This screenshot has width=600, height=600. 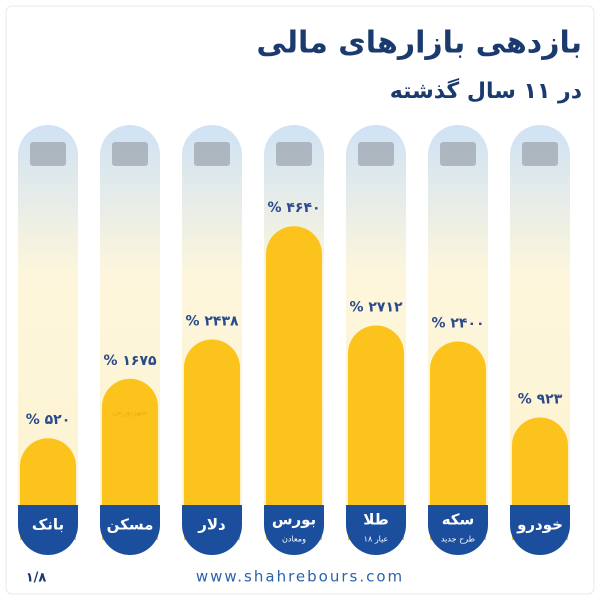 I want to click on value-label: % ۲۴۰۰, so click(x=457, y=323).